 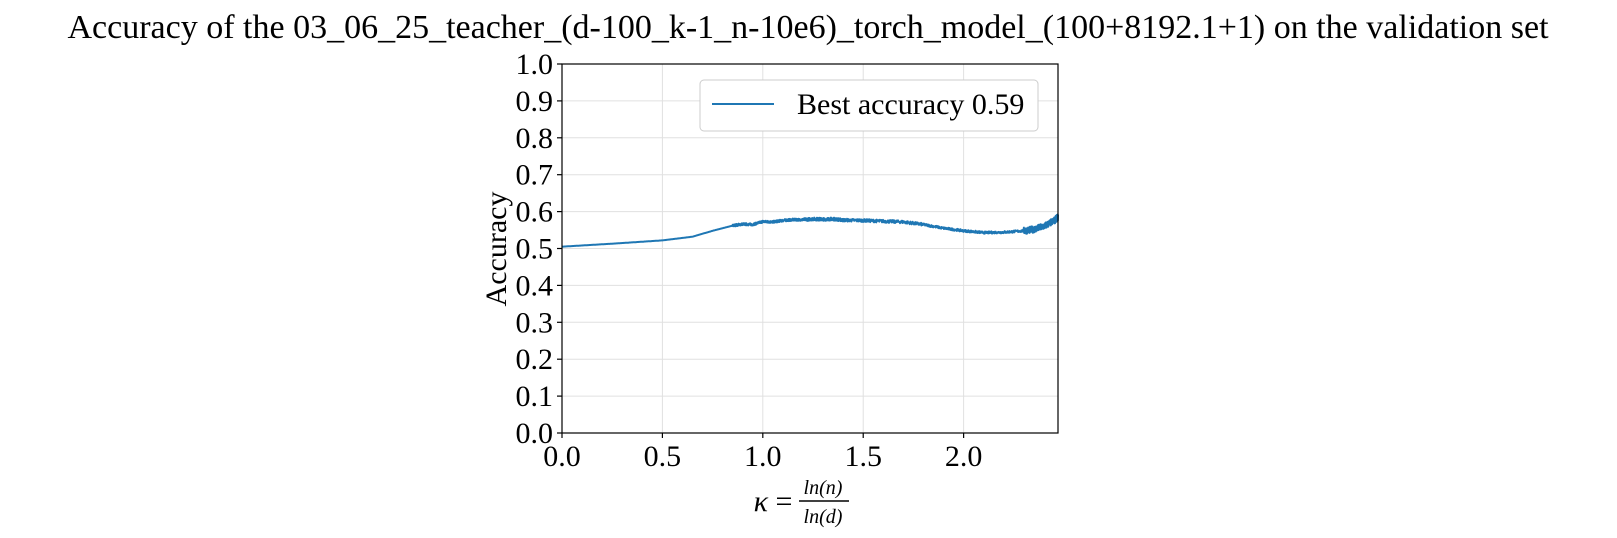 What do you see at coordinates (535, 433) in the screenshot?
I see `y-tick-label: 0.0` at bounding box center [535, 433].